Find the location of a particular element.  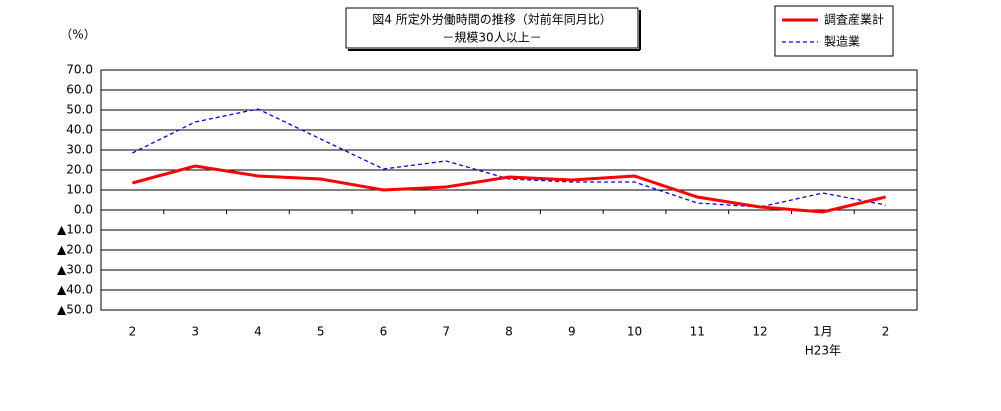

chart-subtitle: －規模30人以上－ is located at coordinates (491, 37).